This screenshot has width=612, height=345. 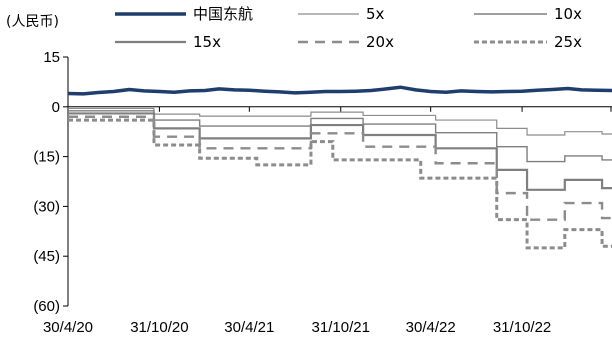 What do you see at coordinates (51, 57) in the screenshot?
I see `y-tick-label: 15` at bounding box center [51, 57].